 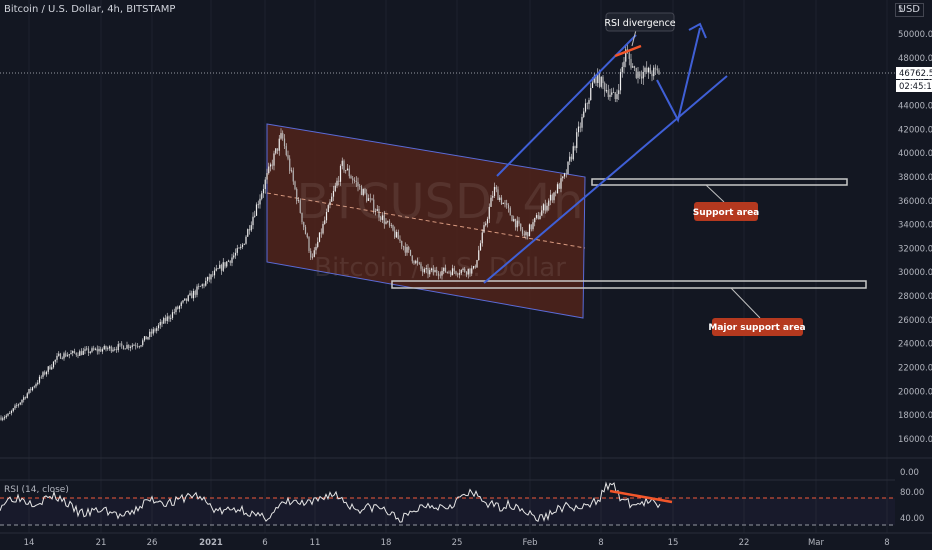 I want to click on support-area-text: Support area, so click(x=726, y=213).